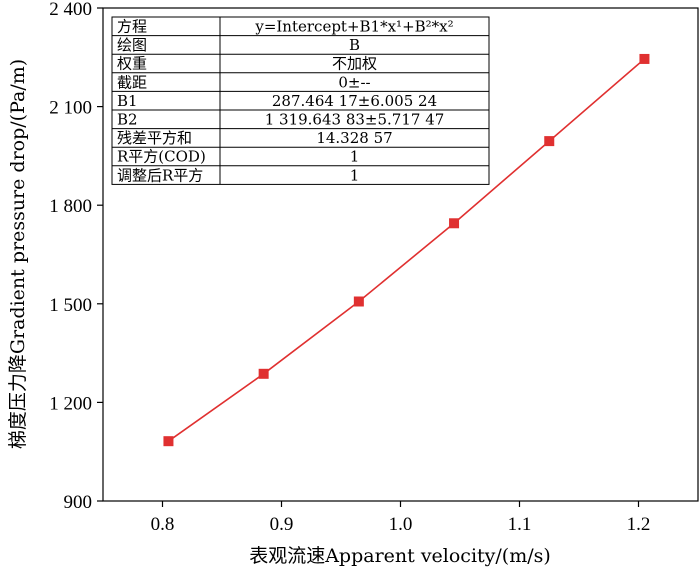 This screenshot has height=572, width=700. Describe the element at coordinates (154, 138) in the screenshot. I see `fit-table-label: 残差平方和` at that location.